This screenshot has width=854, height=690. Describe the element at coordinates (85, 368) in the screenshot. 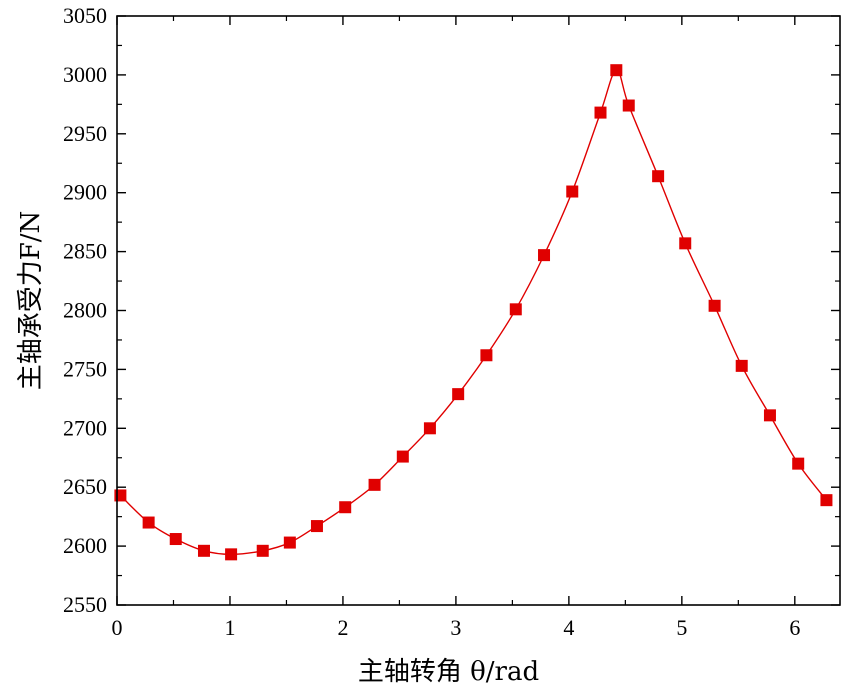

I see `y-tick-label: 2750` at that location.